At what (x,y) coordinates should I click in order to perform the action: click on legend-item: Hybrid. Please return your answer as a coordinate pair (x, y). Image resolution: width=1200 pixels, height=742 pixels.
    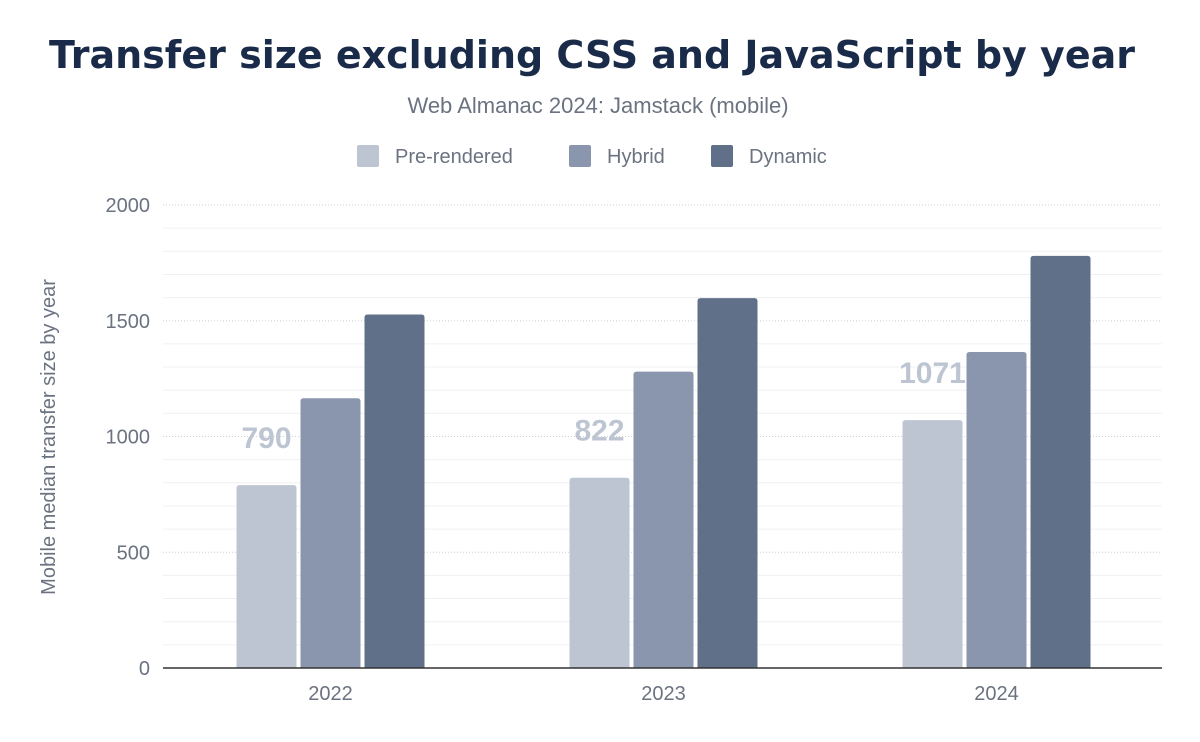
    Looking at the image, I should click on (617, 156).